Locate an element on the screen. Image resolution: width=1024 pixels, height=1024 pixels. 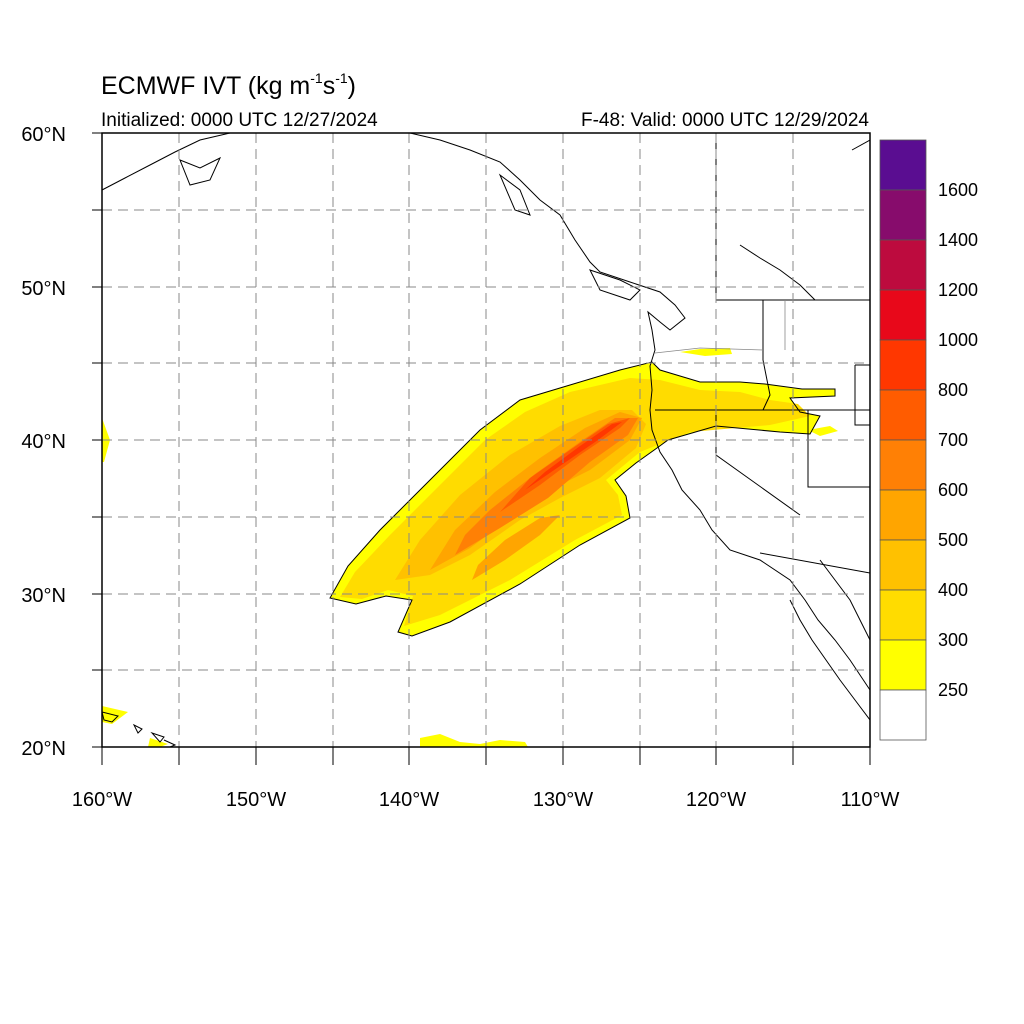
lon-label: 160°W is located at coordinates (102, 800).